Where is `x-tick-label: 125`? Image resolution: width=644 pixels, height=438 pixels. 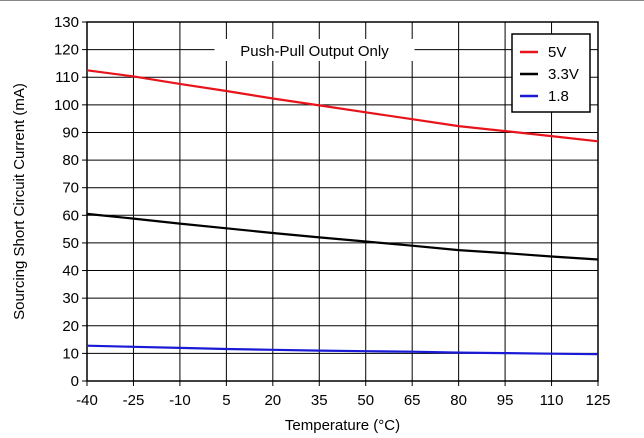
x-tick-label: 125 is located at coordinates (597, 400).